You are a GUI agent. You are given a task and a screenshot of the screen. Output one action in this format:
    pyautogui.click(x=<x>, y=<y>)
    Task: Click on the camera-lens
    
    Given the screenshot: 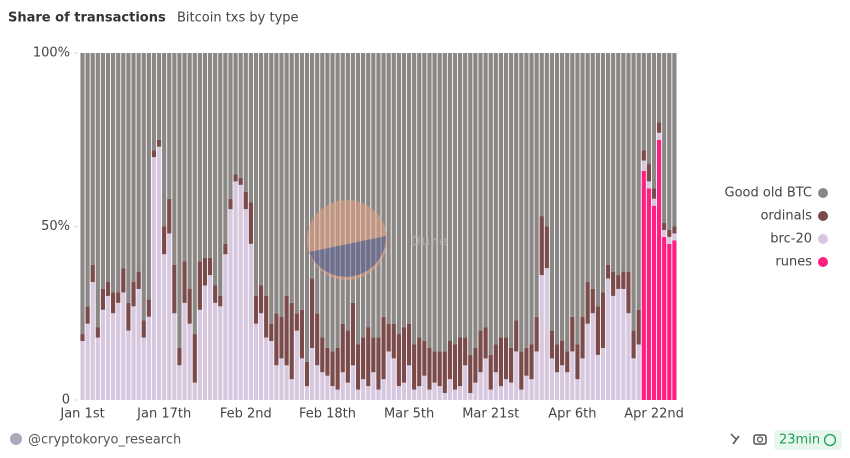 What is the action you would take?
    pyautogui.click(x=760, y=439)
    